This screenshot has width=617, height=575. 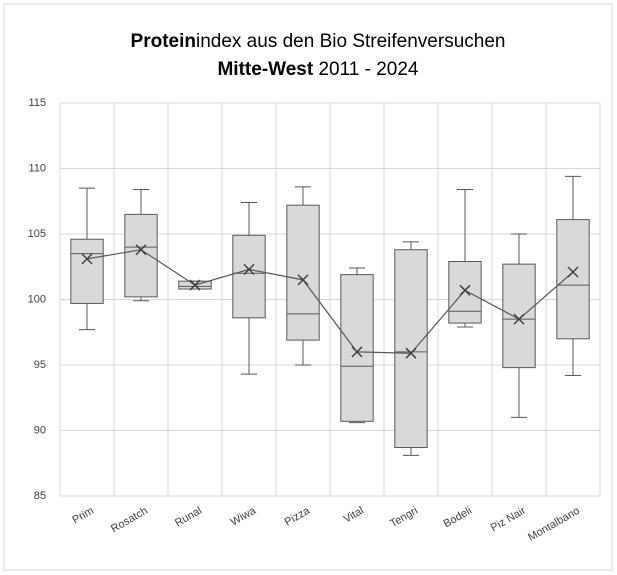 I want to click on chart-title: Mitte-West 2011 - 2024, so click(x=317, y=69).